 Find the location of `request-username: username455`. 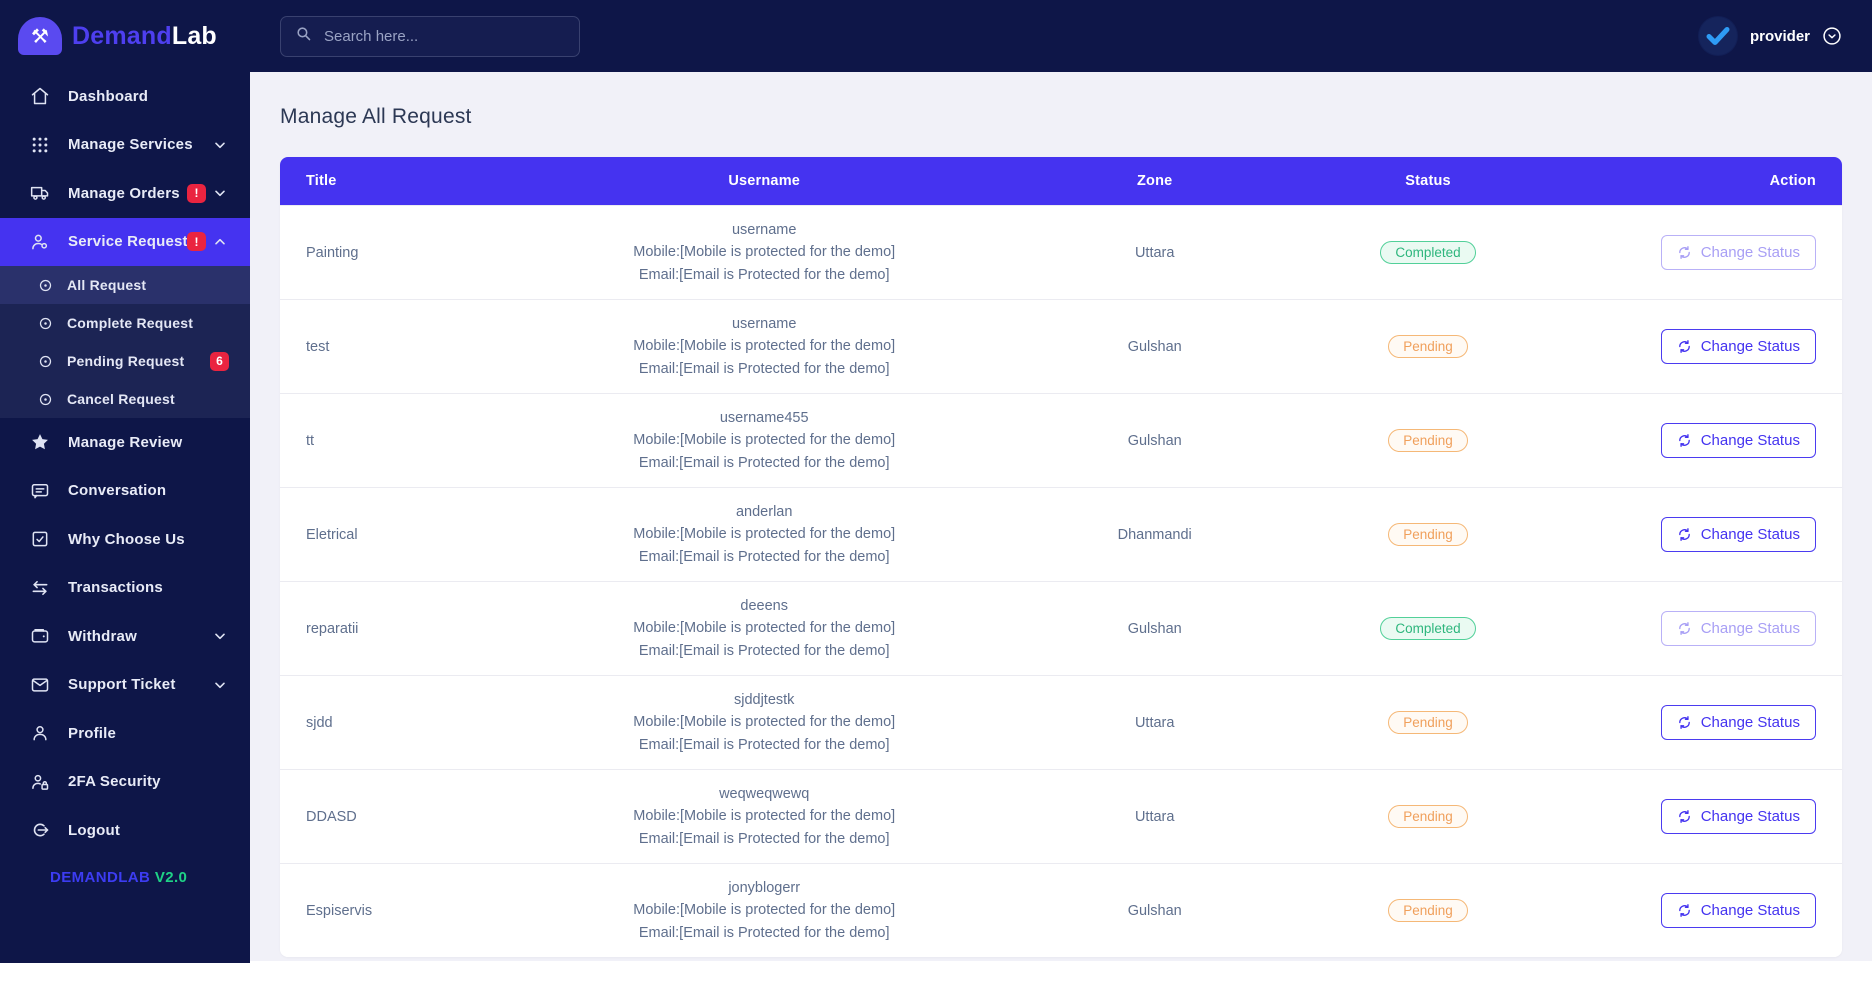

request-username: username455 is located at coordinates (764, 417).